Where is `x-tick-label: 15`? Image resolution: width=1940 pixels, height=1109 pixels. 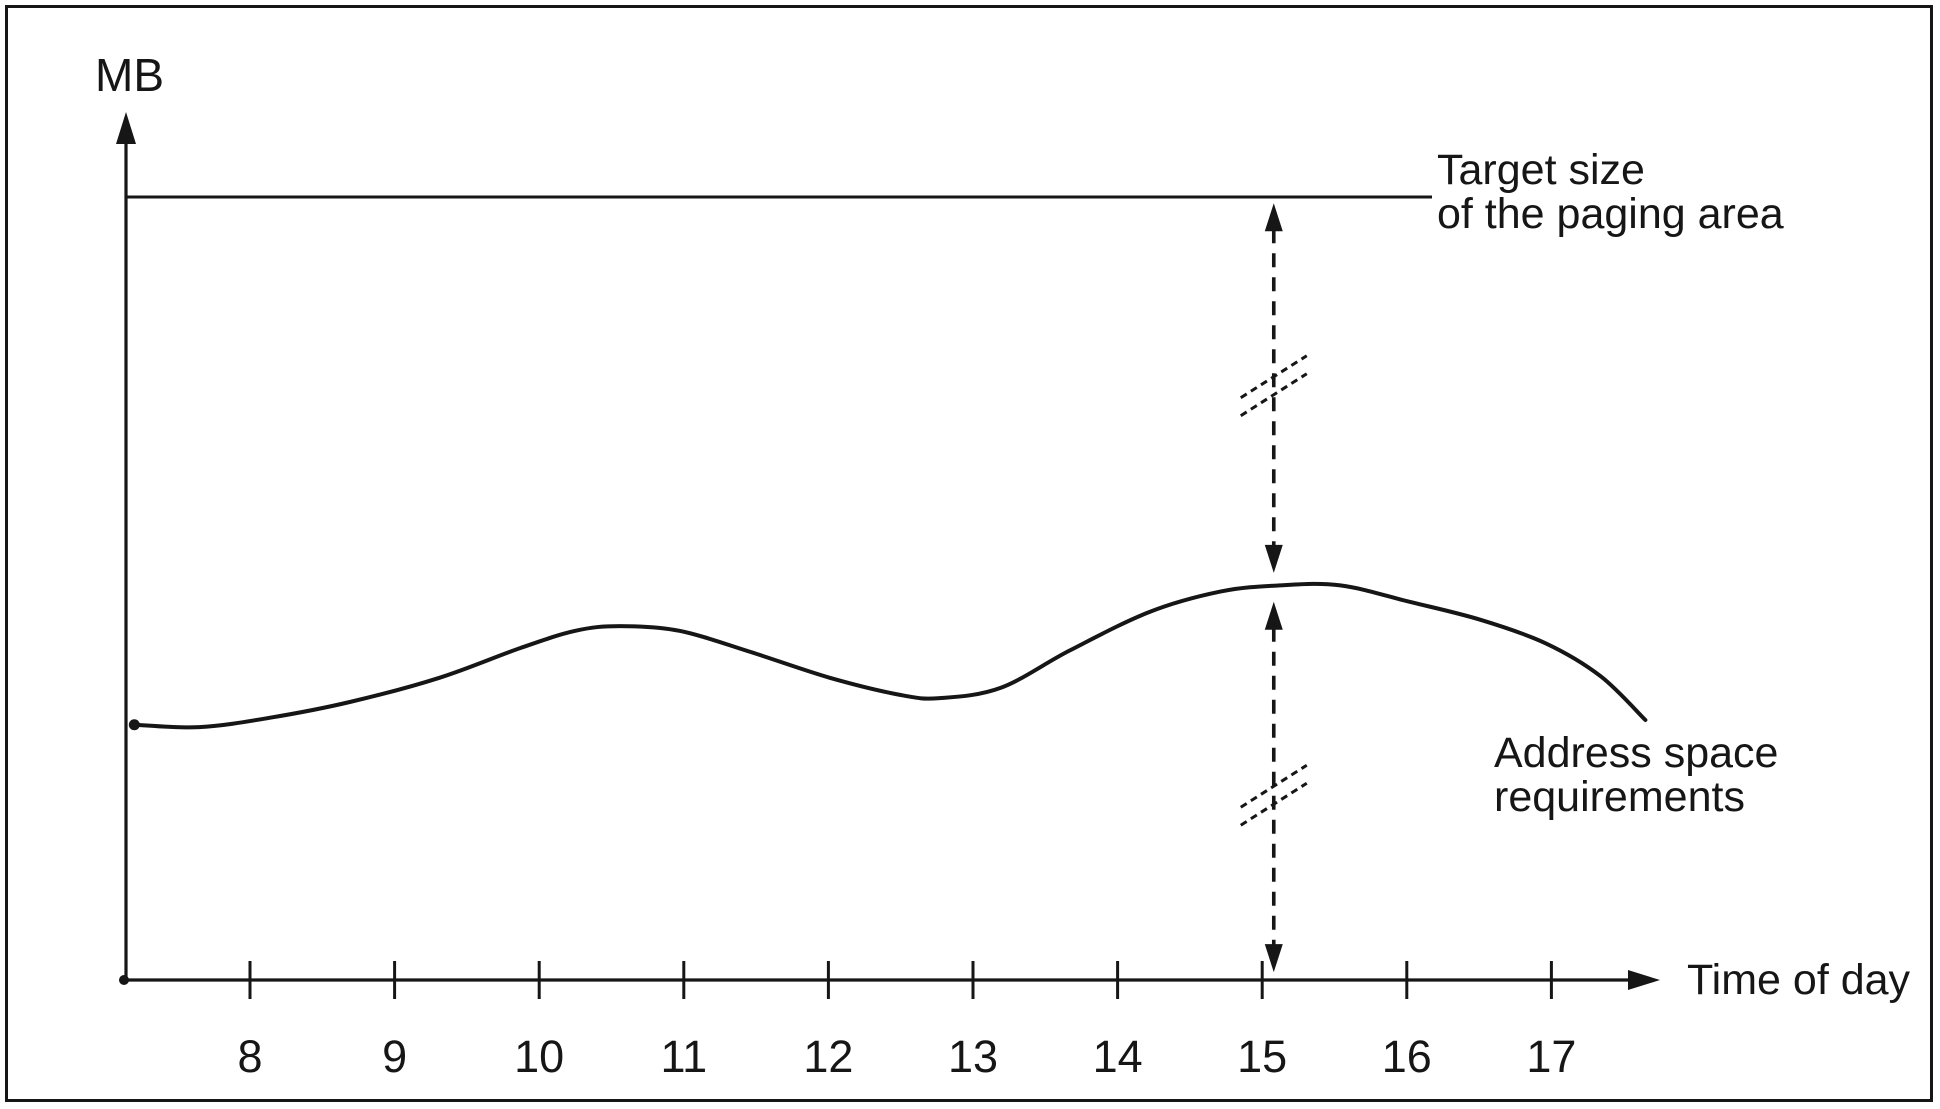 x-tick-label: 15 is located at coordinates (1262, 1056).